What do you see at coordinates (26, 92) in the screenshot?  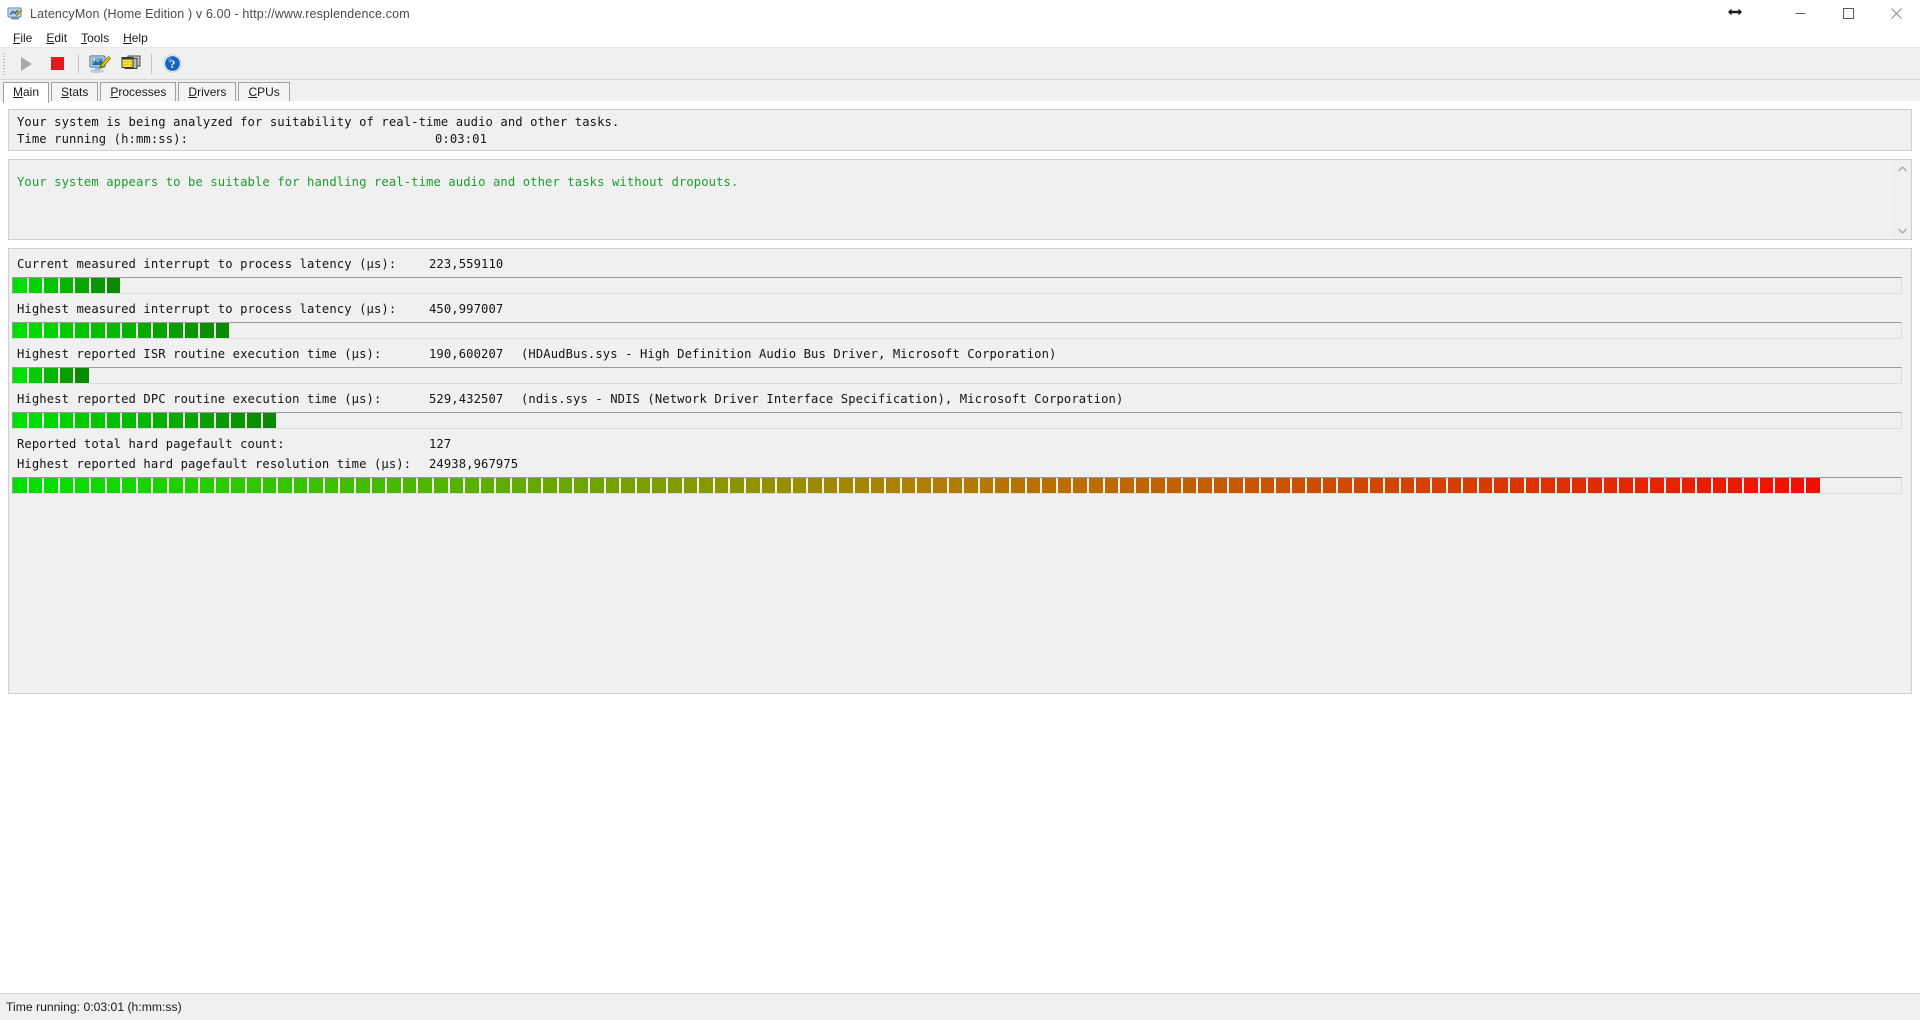 I see `tab-main: Main` at bounding box center [26, 92].